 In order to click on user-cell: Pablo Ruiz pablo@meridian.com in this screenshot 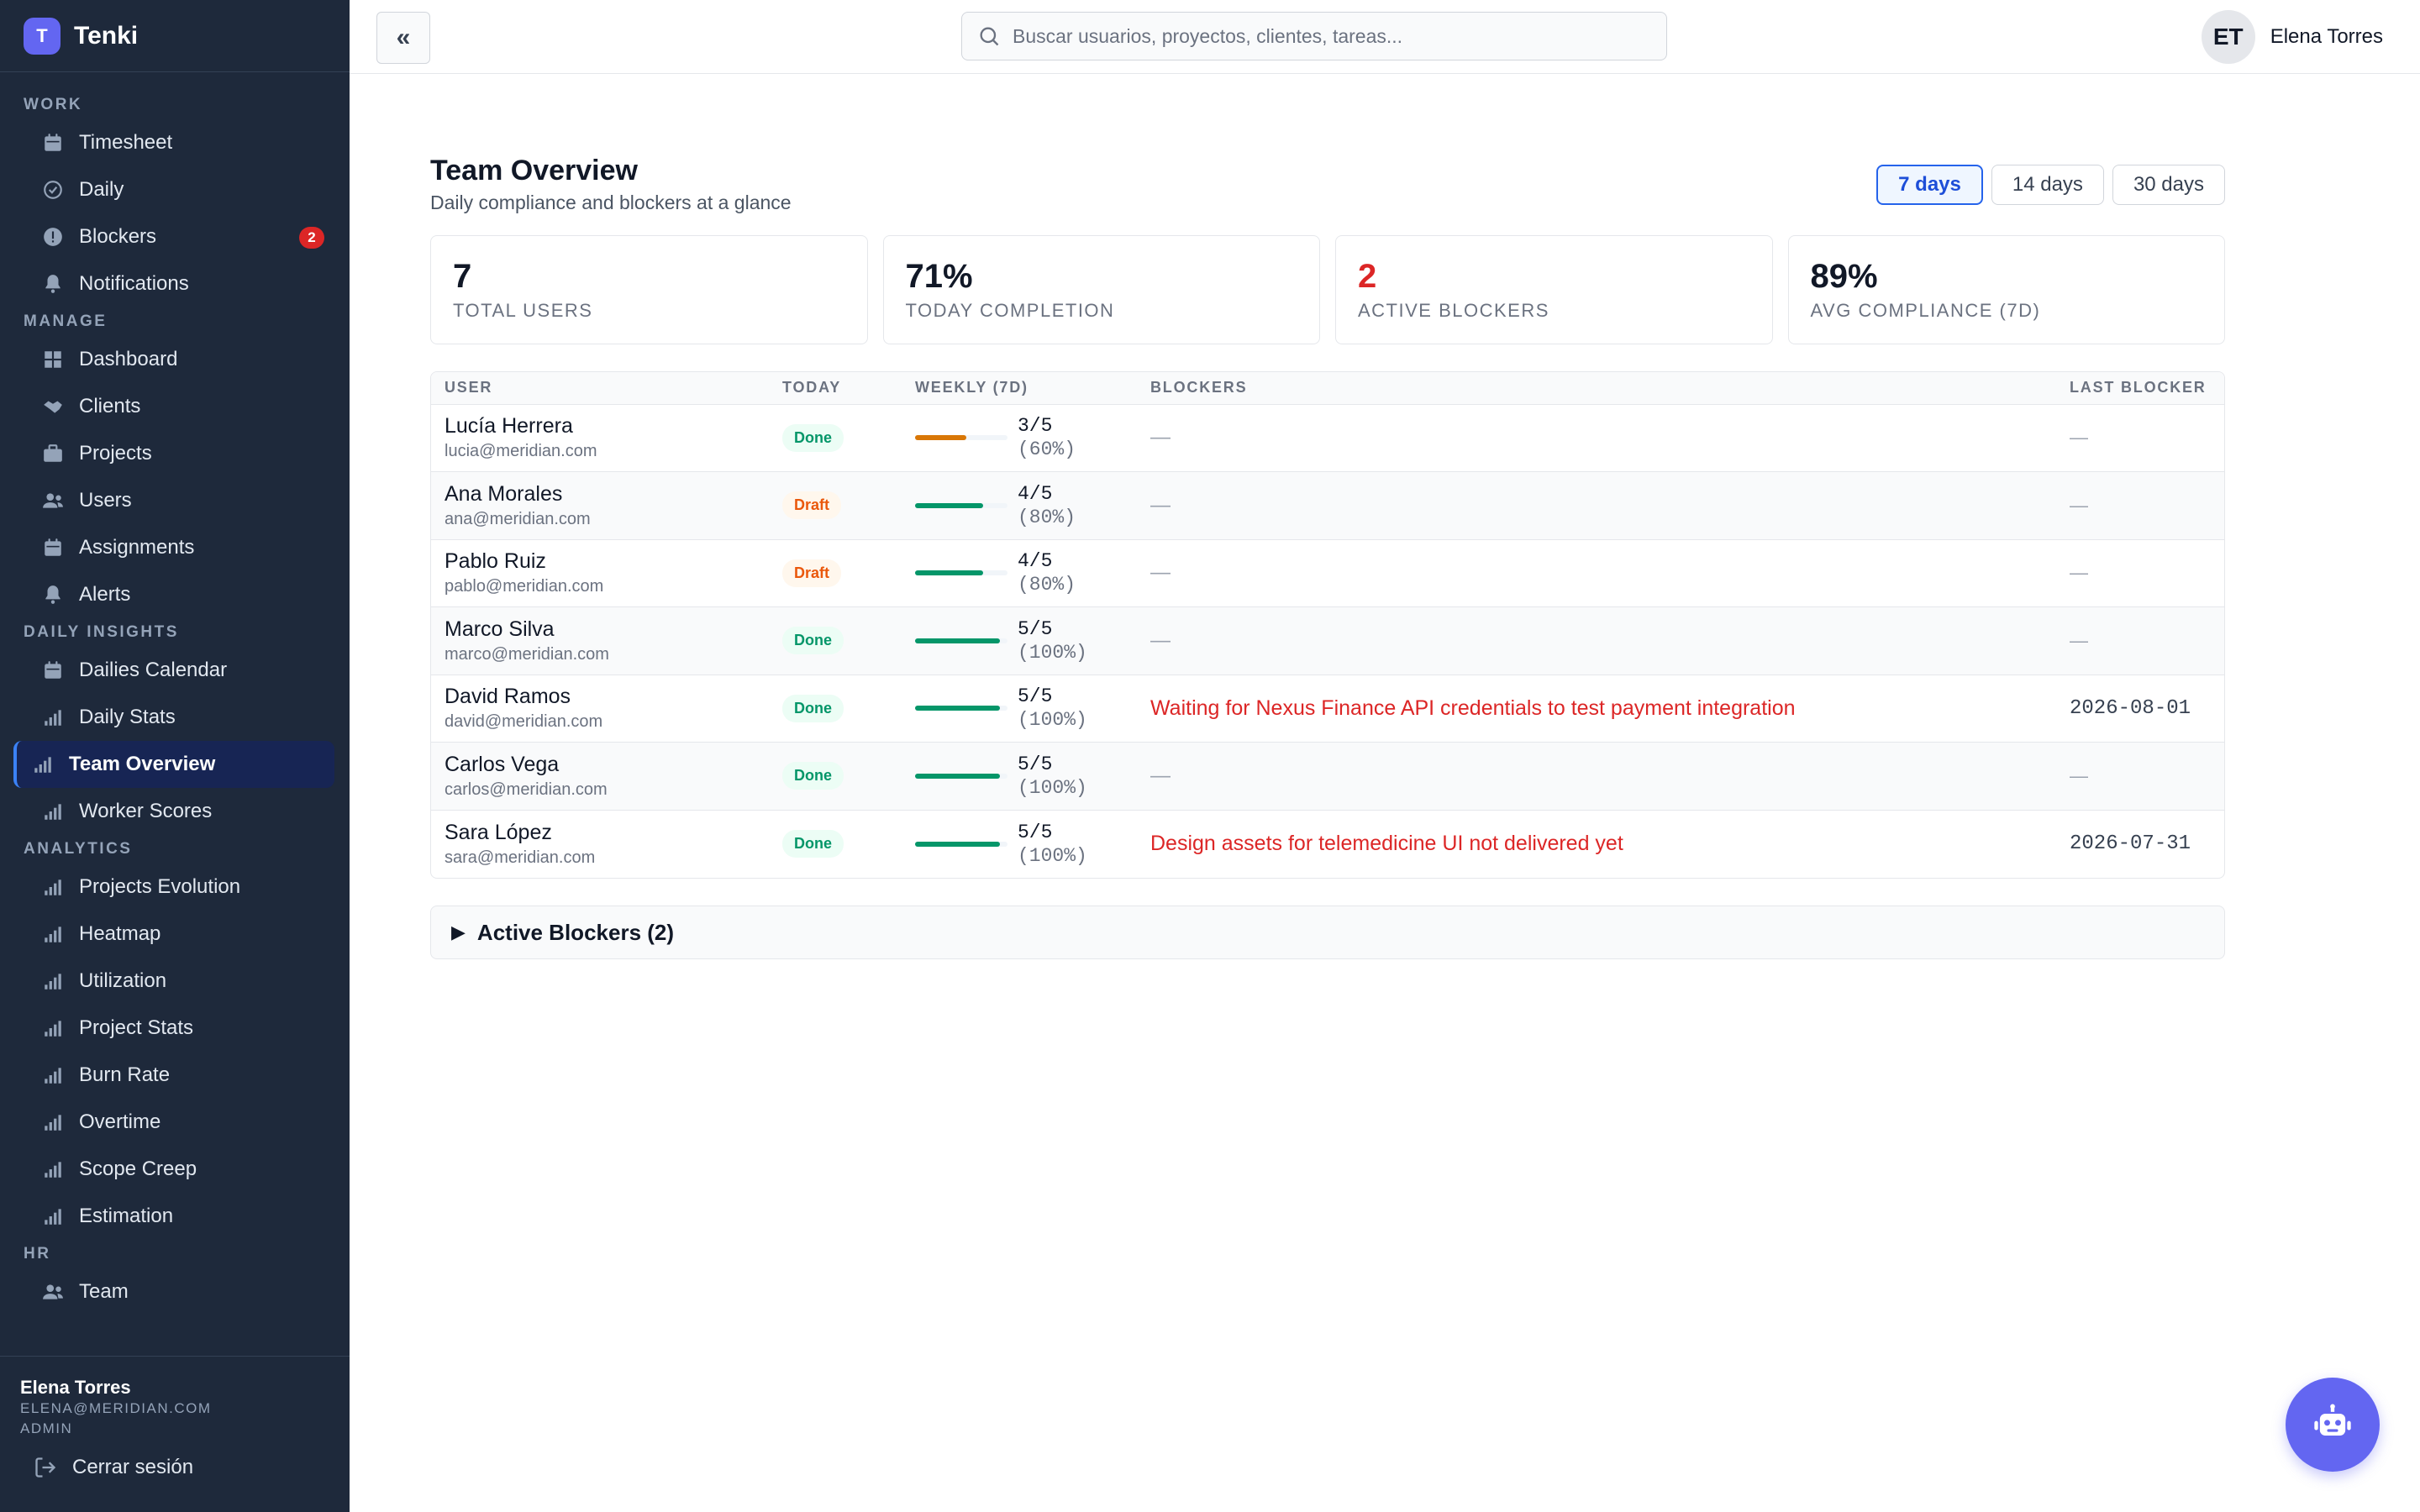, I will do `click(600, 573)`.